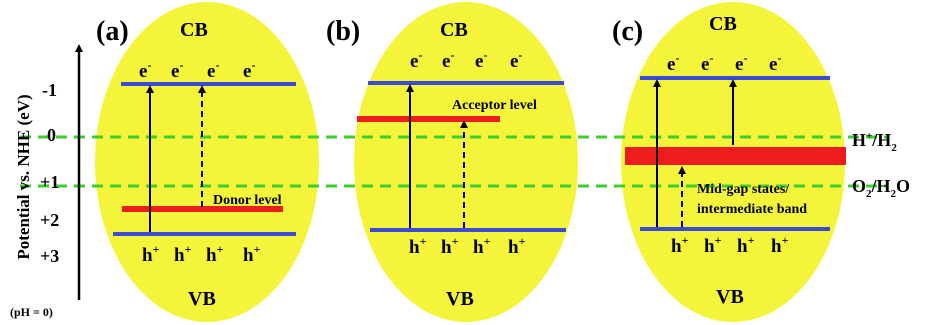 The height and width of the screenshot is (325, 949). I want to click on panel-a-vb: VB, so click(202, 299).